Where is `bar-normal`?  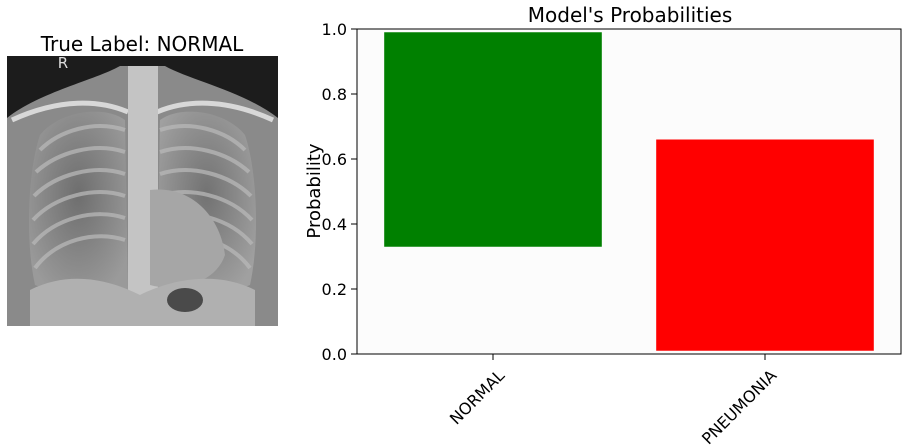
bar-normal is located at coordinates (493, 139).